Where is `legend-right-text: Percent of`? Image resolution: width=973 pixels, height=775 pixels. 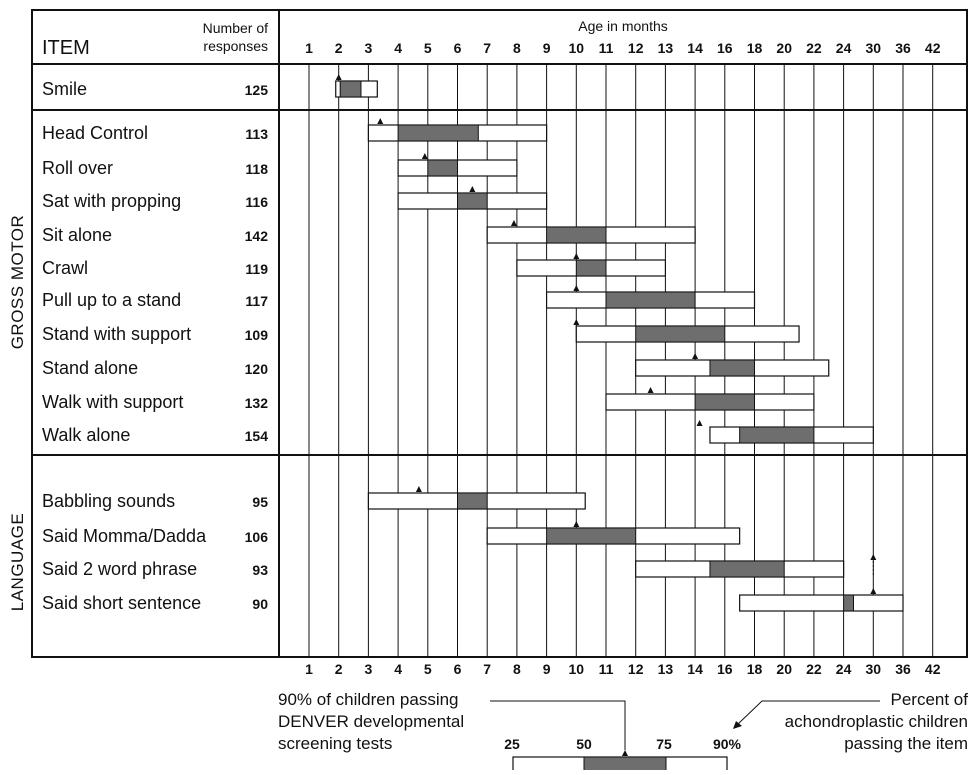 legend-right-text: Percent of is located at coordinates (930, 699).